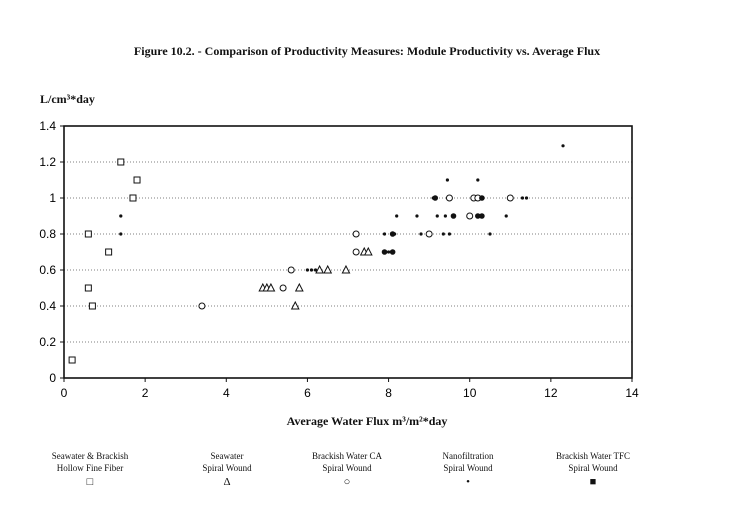  I want to click on square-filled-icon: ■, so click(593, 482).